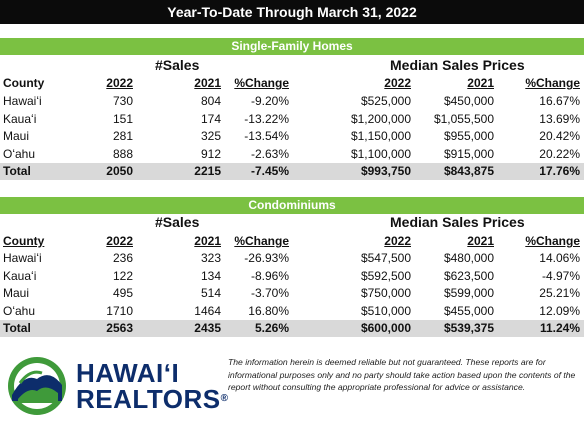  What do you see at coordinates (210, 258) in the screenshot?
I see `sales-2021-cell: 323` at bounding box center [210, 258].